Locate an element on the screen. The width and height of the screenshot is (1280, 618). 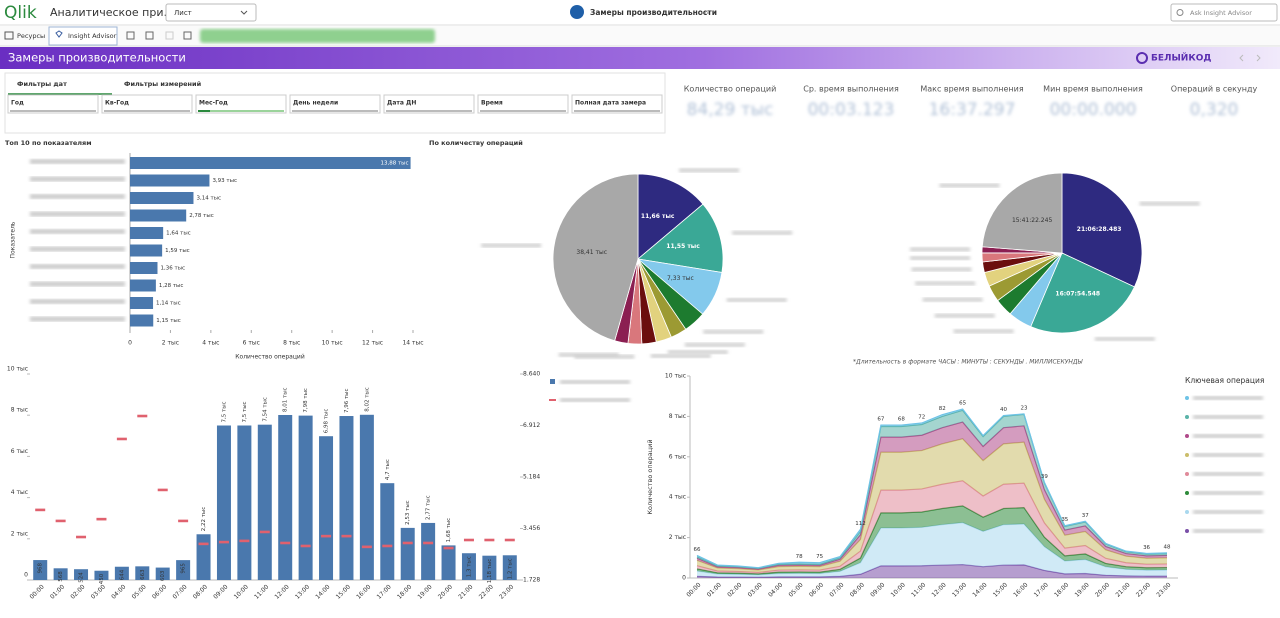
value-label: 40 is located at coordinates (1003, 410).